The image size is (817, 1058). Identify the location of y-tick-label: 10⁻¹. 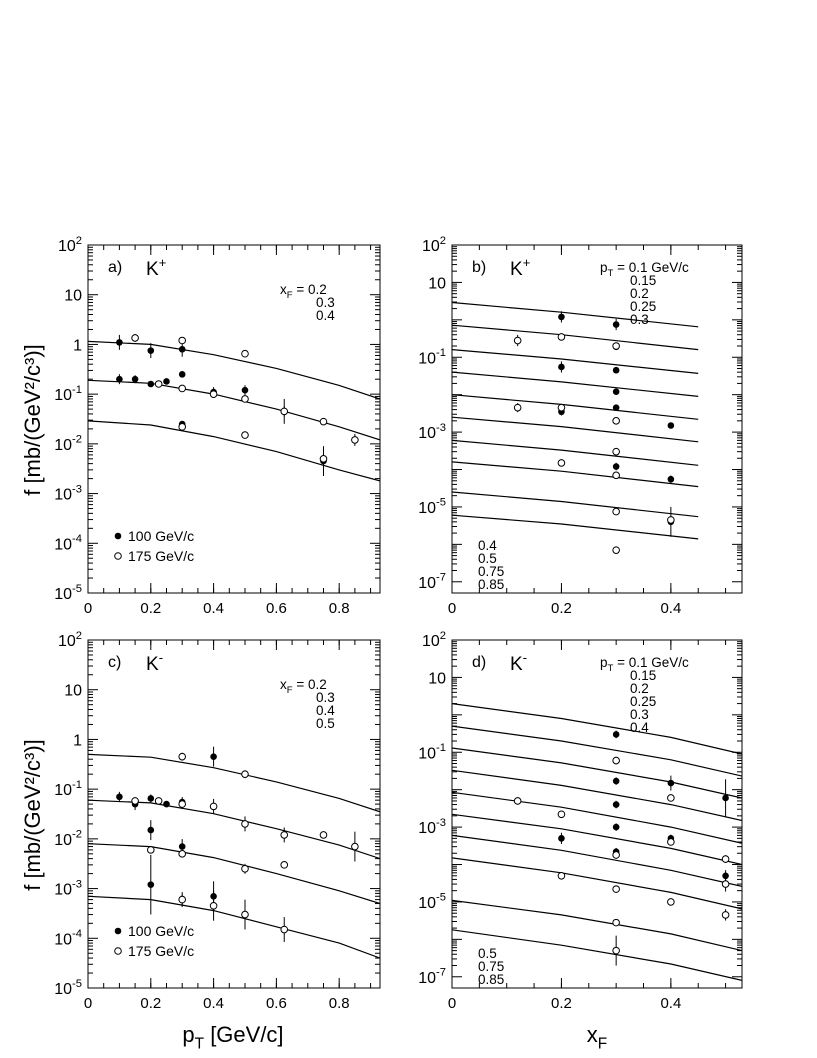
(68, 789).